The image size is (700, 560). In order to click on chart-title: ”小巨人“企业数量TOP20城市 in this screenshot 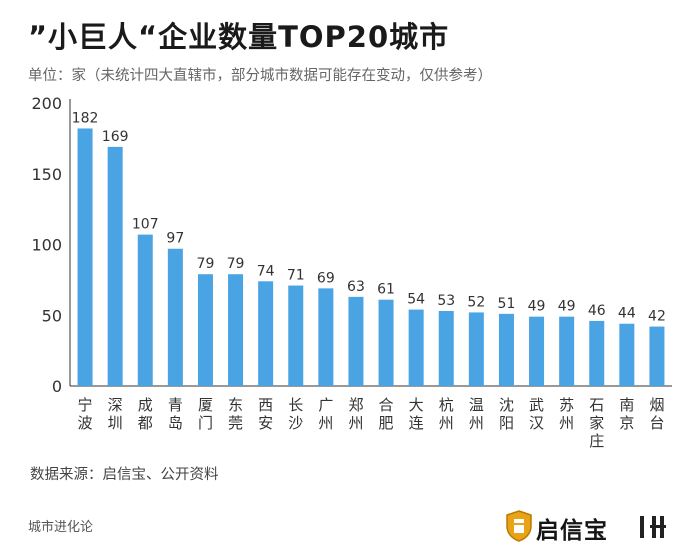, I will do `click(239, 37)`.